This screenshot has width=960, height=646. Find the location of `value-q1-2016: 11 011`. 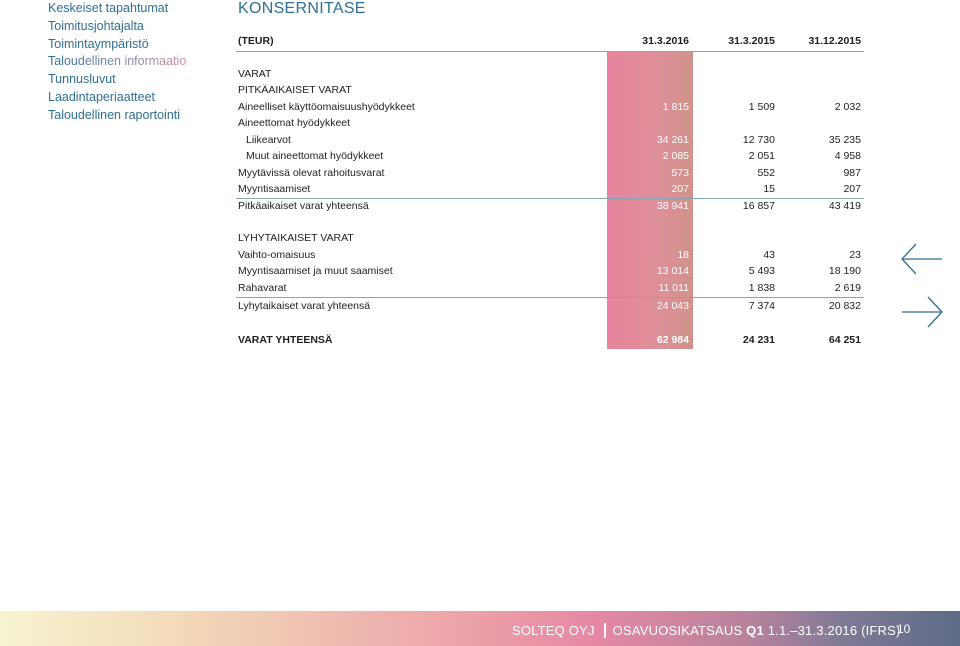

value-q1-2016: 11 011 is located at coordinates (673, 288).